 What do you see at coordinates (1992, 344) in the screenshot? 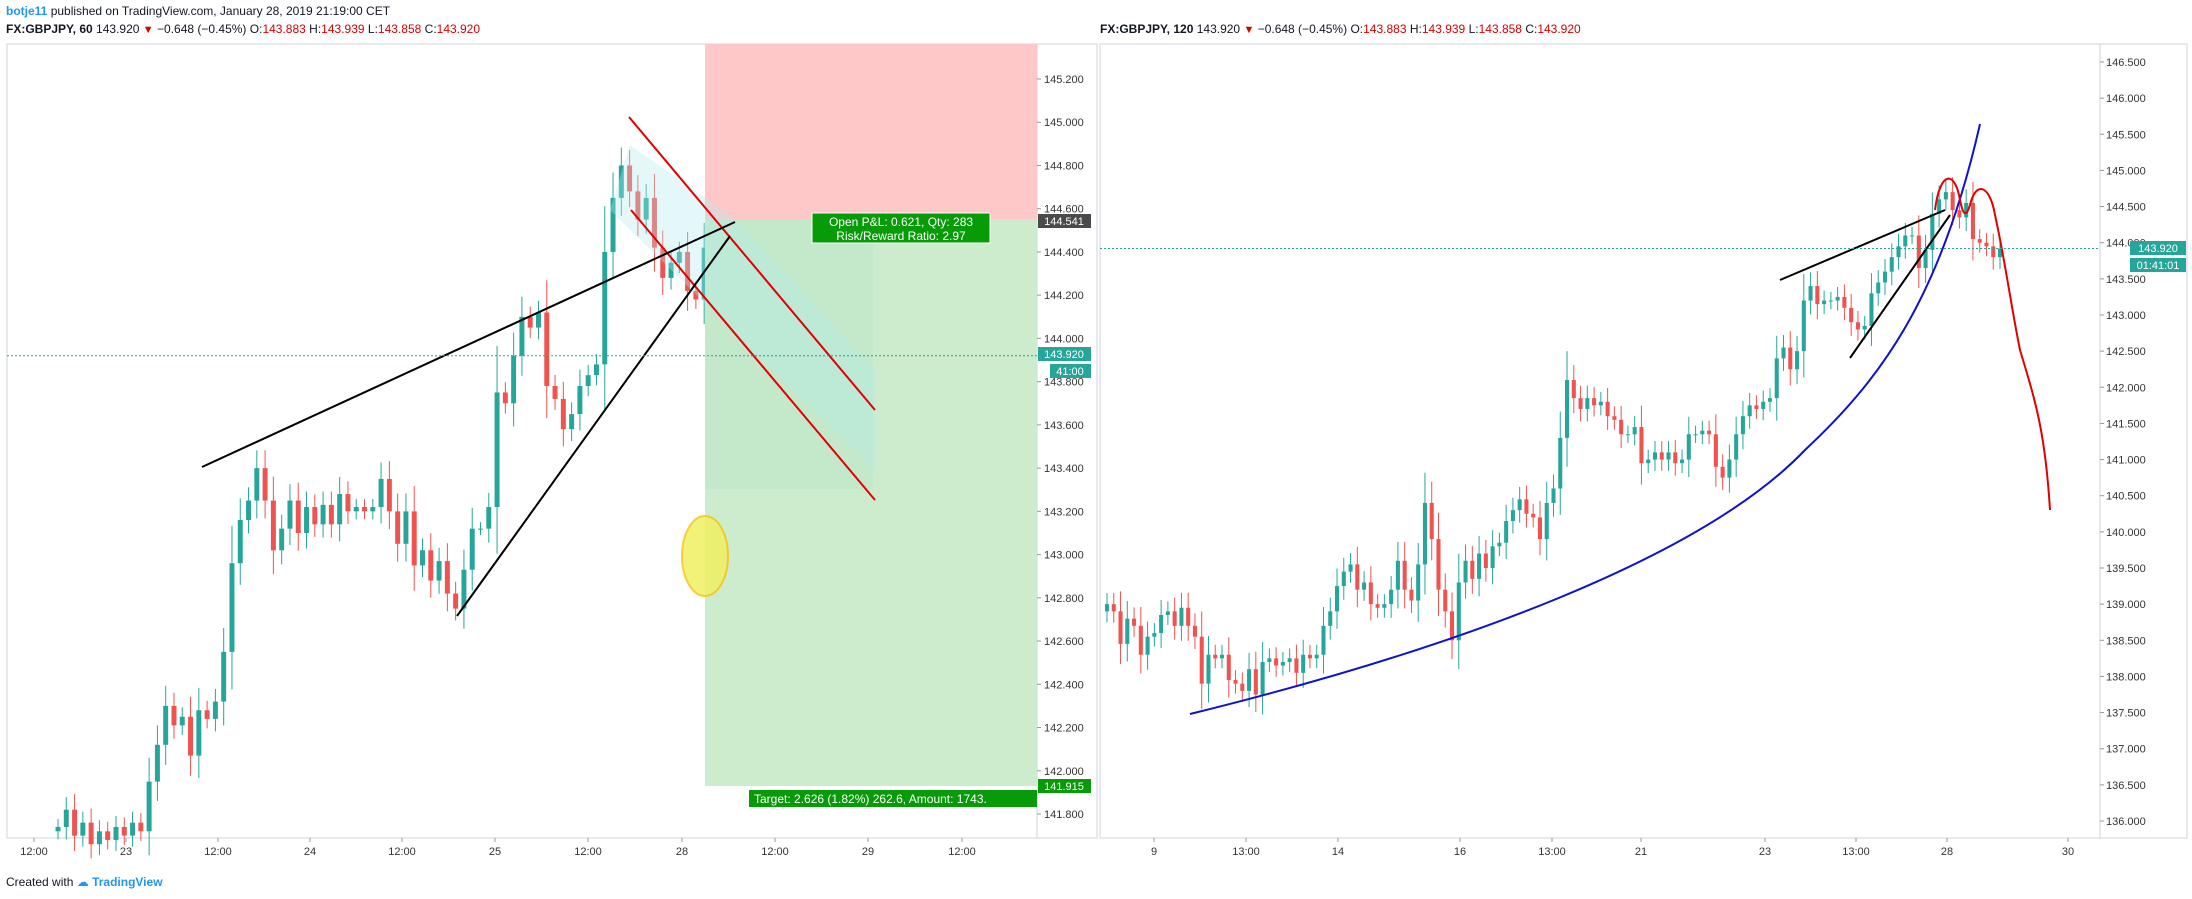
I see `projected-path` at bounding box center [1992, 344].